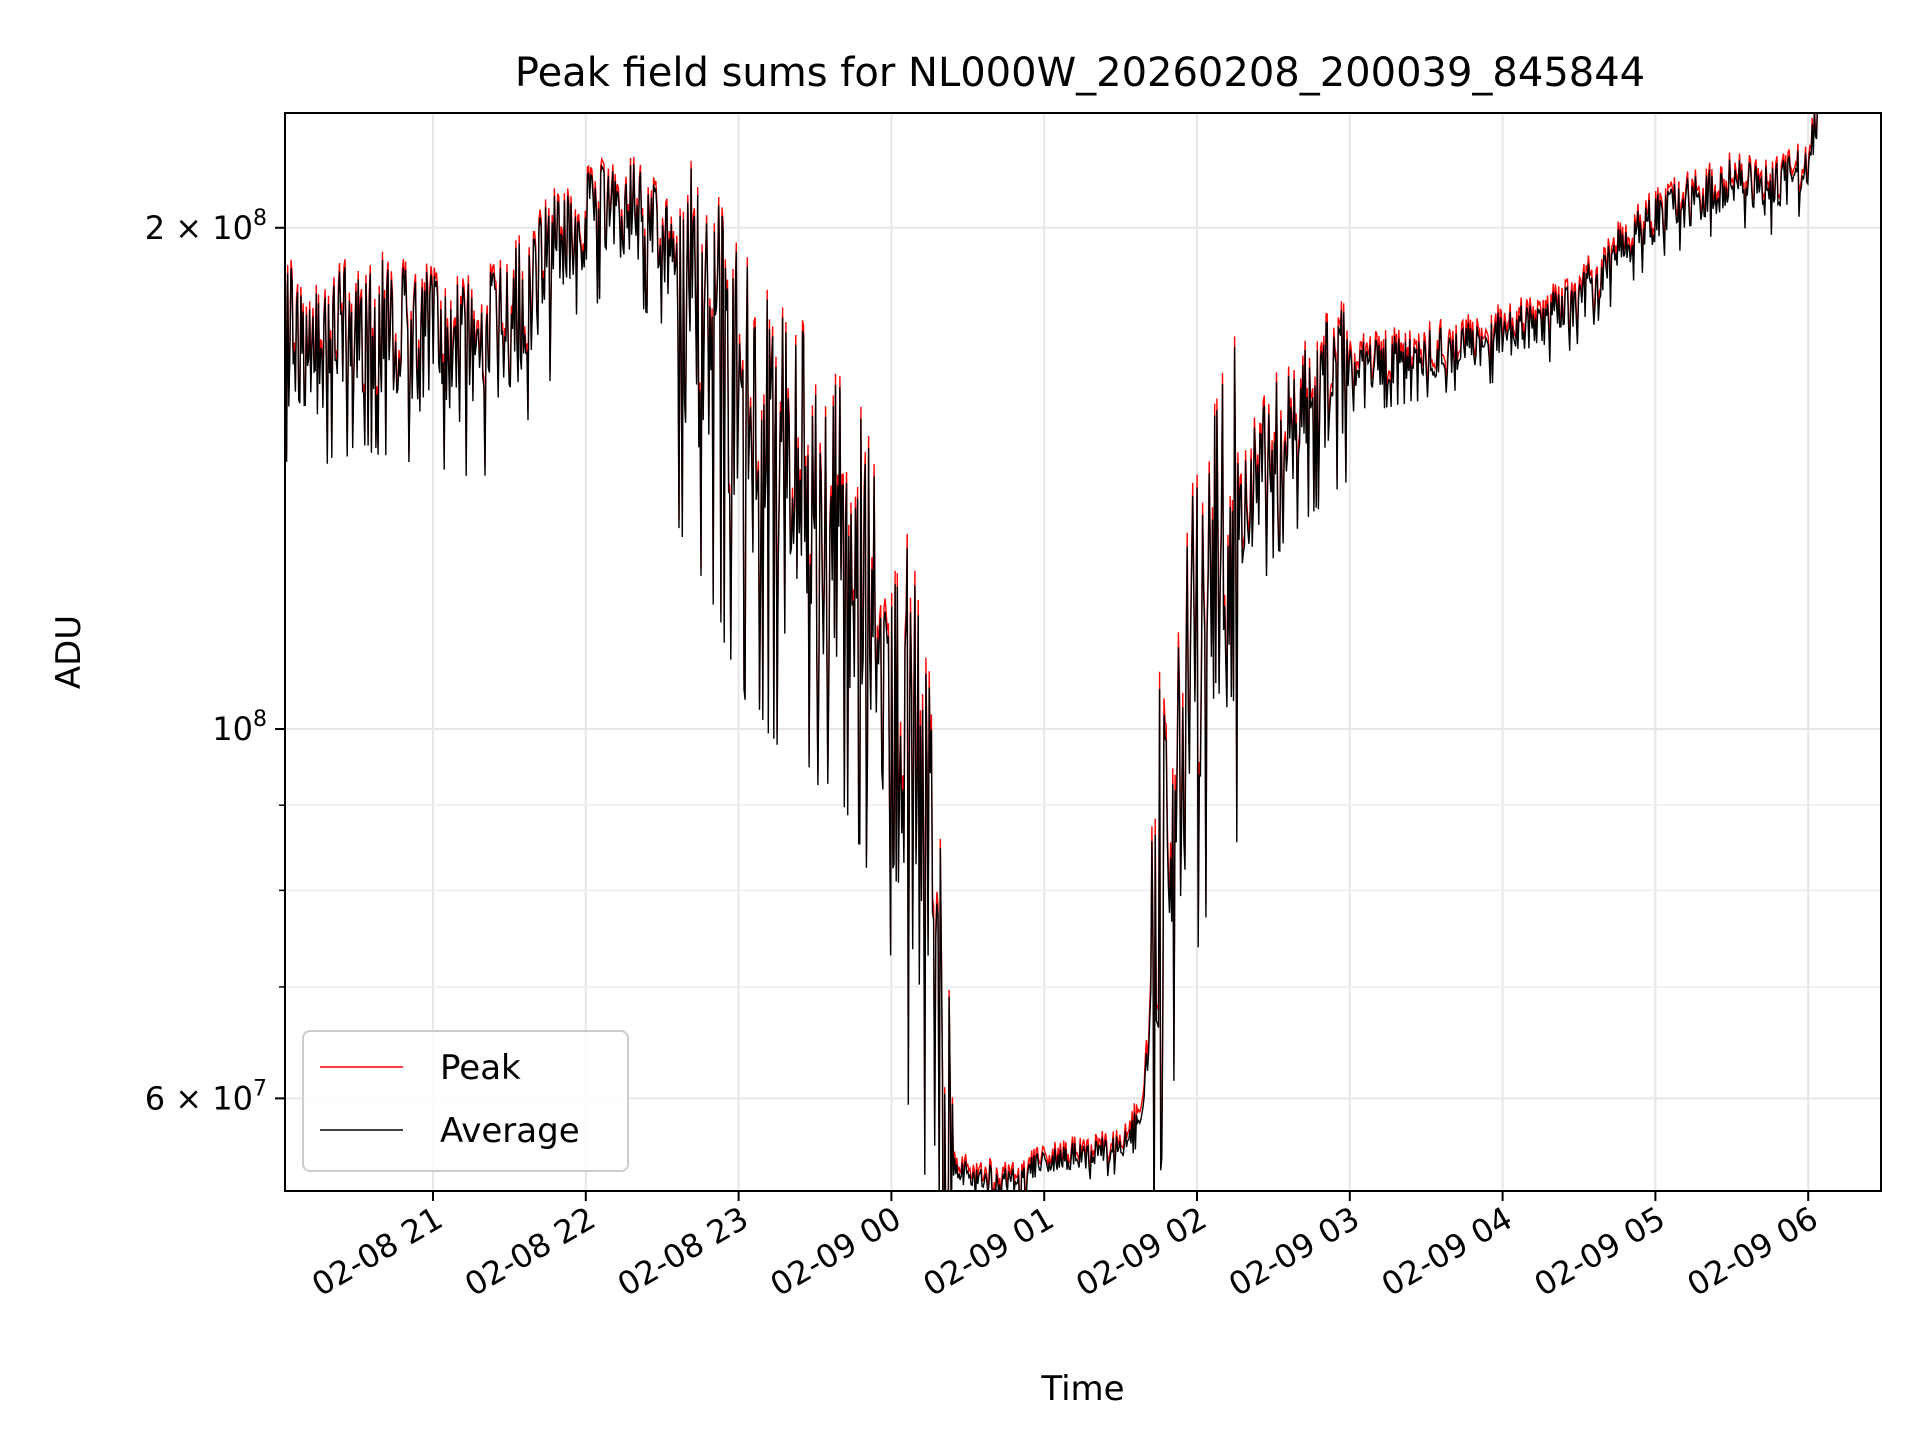 This screenshot has height=1440, width=1920. What do you see at coordinates (510, 1131) in the screenshot?
I see `legend-average-label: Average` at bounding box center [510, 1131].